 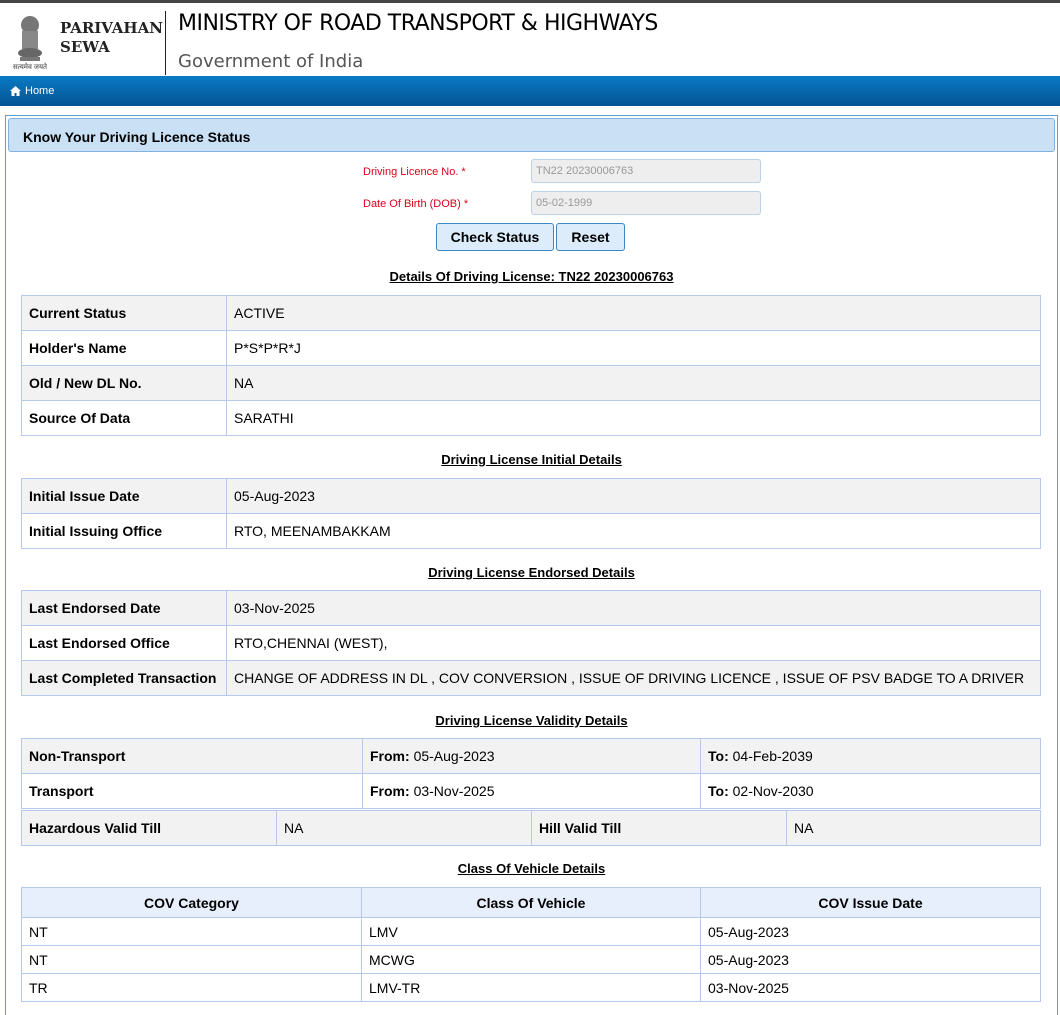 What do you see at coordinates (124, 531) in the screenshot?
I see `label: Initial Issuing Office` at bounding box center [124, 531].